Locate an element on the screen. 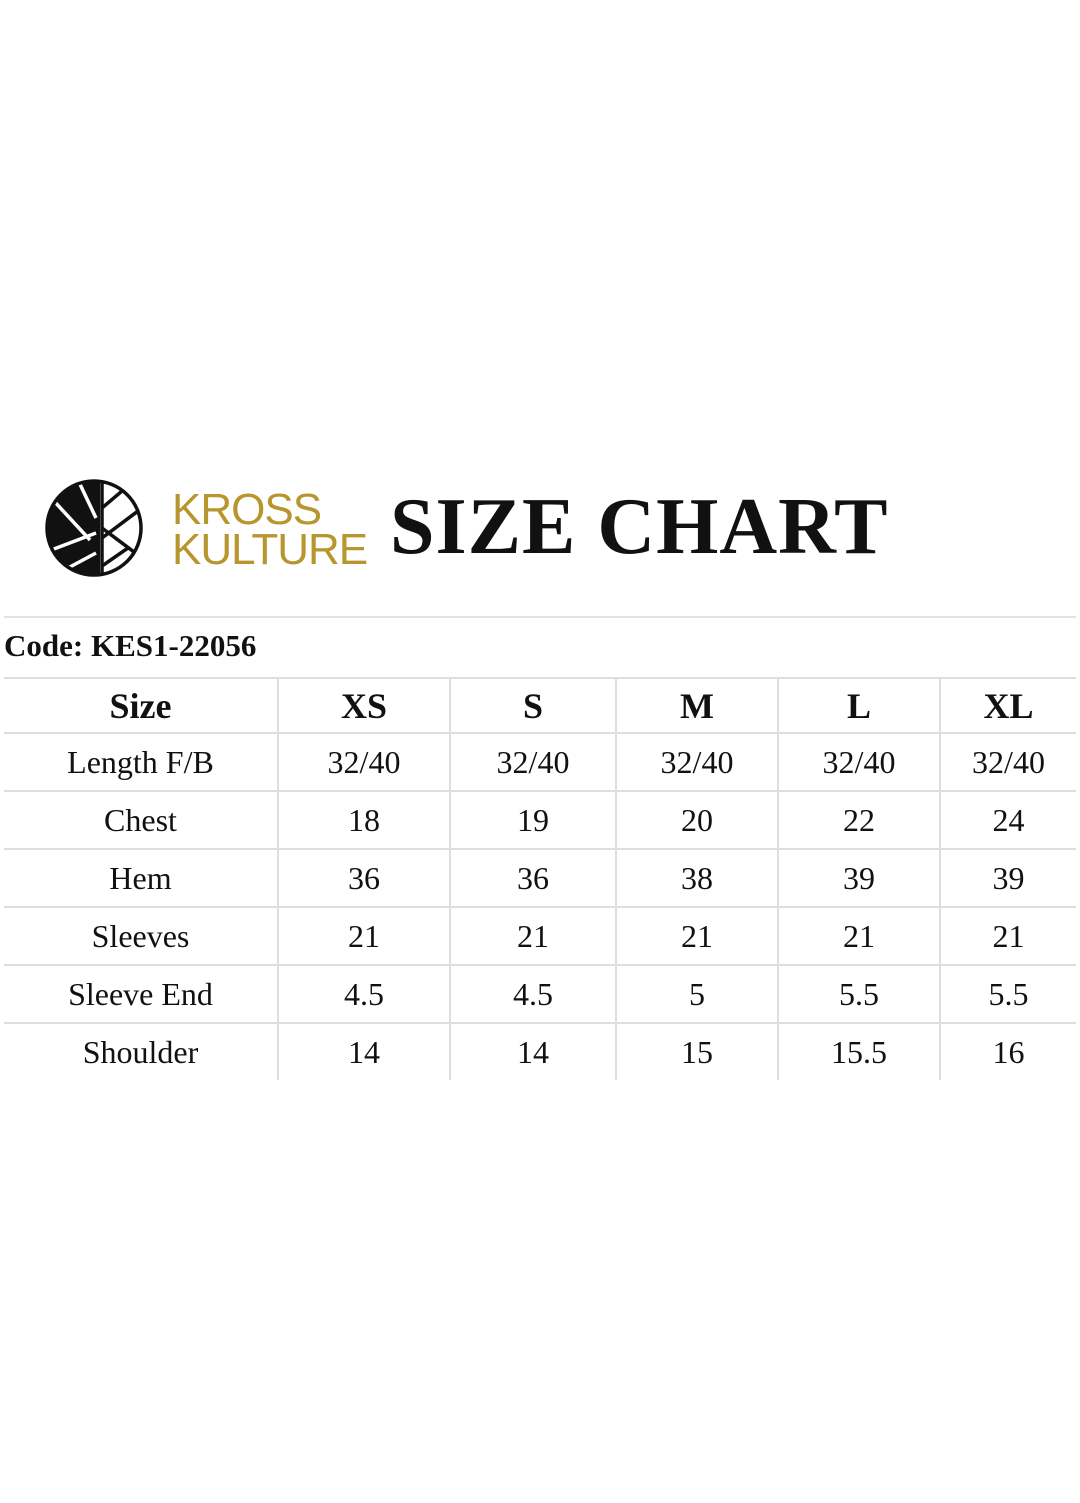  table-row: Hem 36 36 38 39 39 is located at coordinates (540, 877).